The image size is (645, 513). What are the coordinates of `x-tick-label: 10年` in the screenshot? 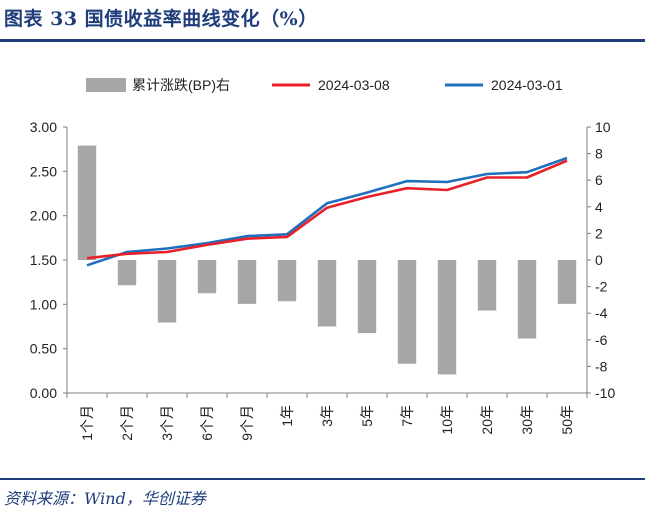 It's located at (447, 420).